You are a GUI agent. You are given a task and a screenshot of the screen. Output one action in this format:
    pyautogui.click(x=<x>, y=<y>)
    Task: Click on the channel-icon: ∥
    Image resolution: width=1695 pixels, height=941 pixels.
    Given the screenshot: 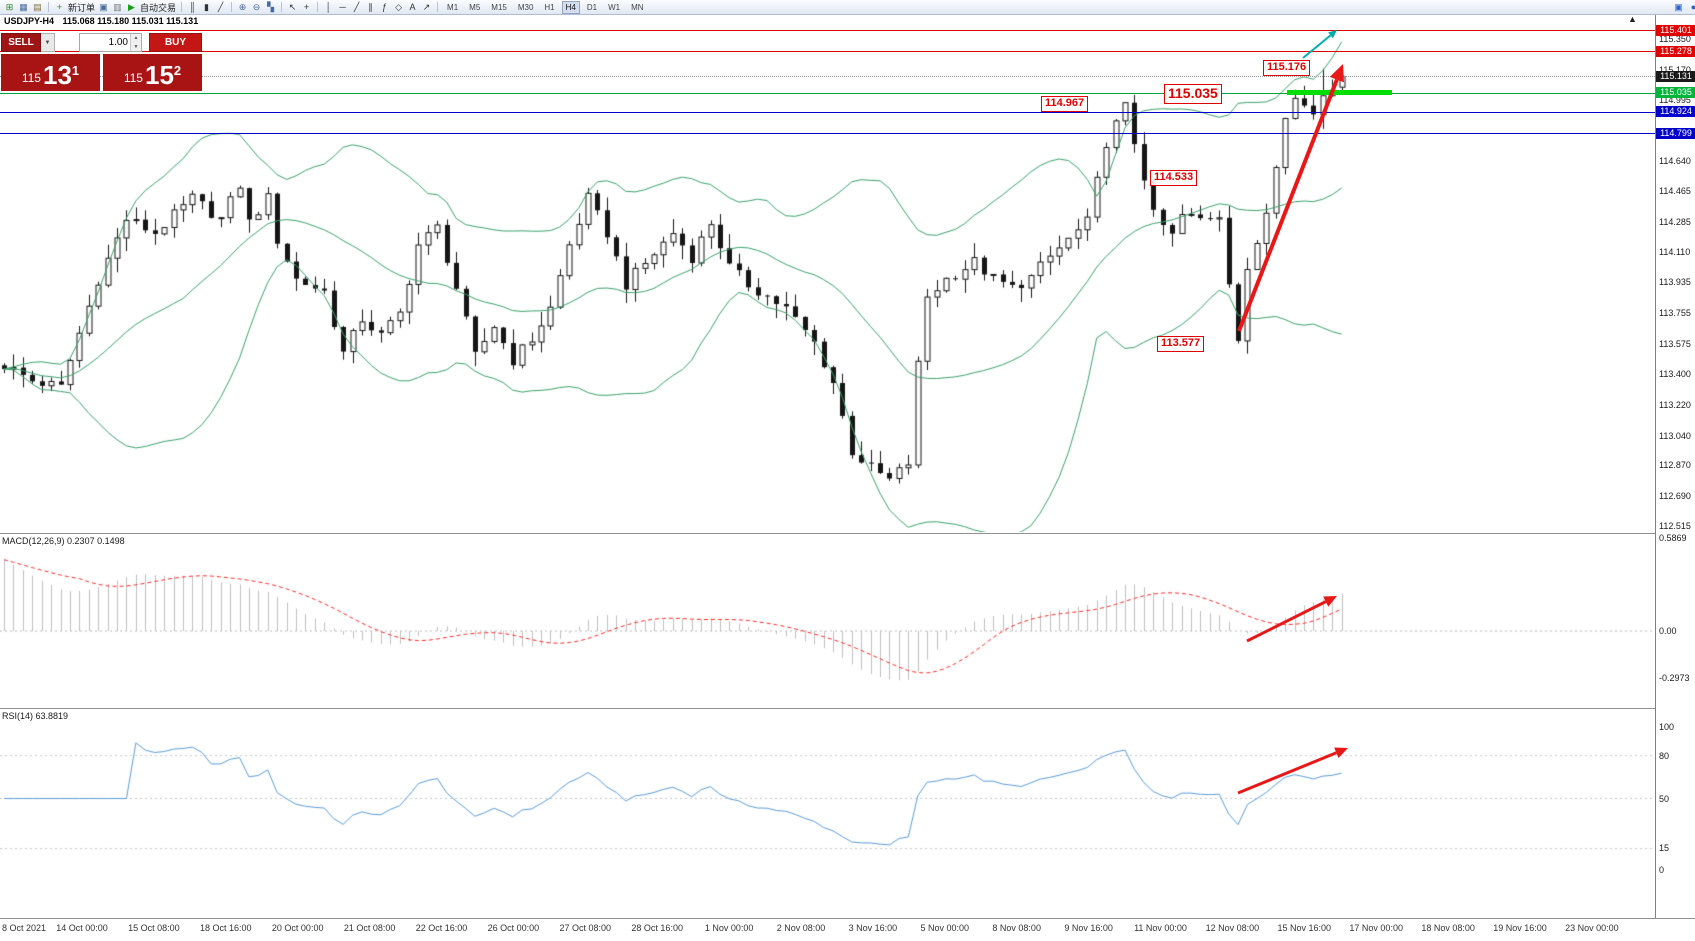 What is the action you would take?
    pyautogui.click(x=370, y=7)
    